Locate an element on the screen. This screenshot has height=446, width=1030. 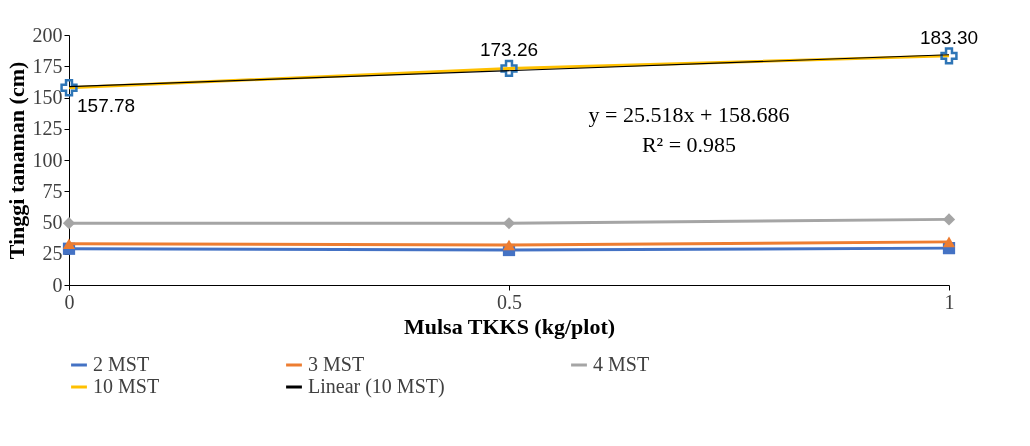
annotation: y = 25.518x + 158.686 is located at coordinates (689, 114).